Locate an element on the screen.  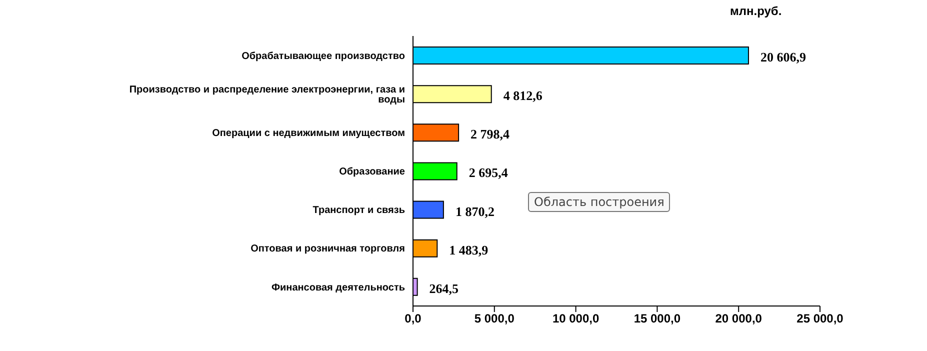
x-tick-label: 25 000,0 is located at coordinates (820, 319).